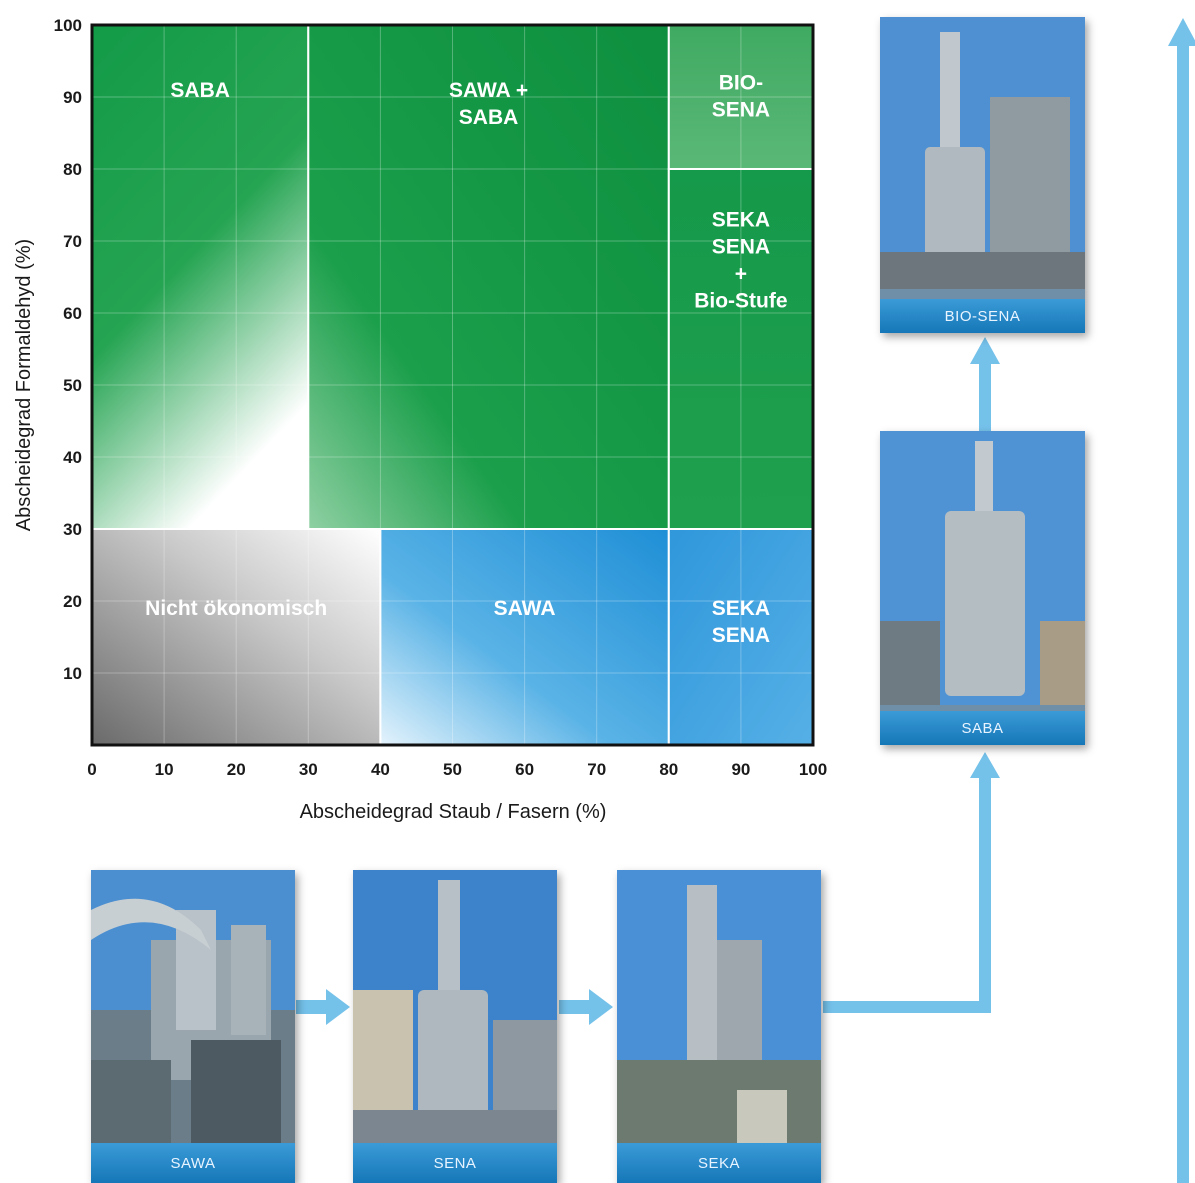 This screenshot has width=1195, height=1183. I want to click on arrow-head-saba, so click(985, 765).